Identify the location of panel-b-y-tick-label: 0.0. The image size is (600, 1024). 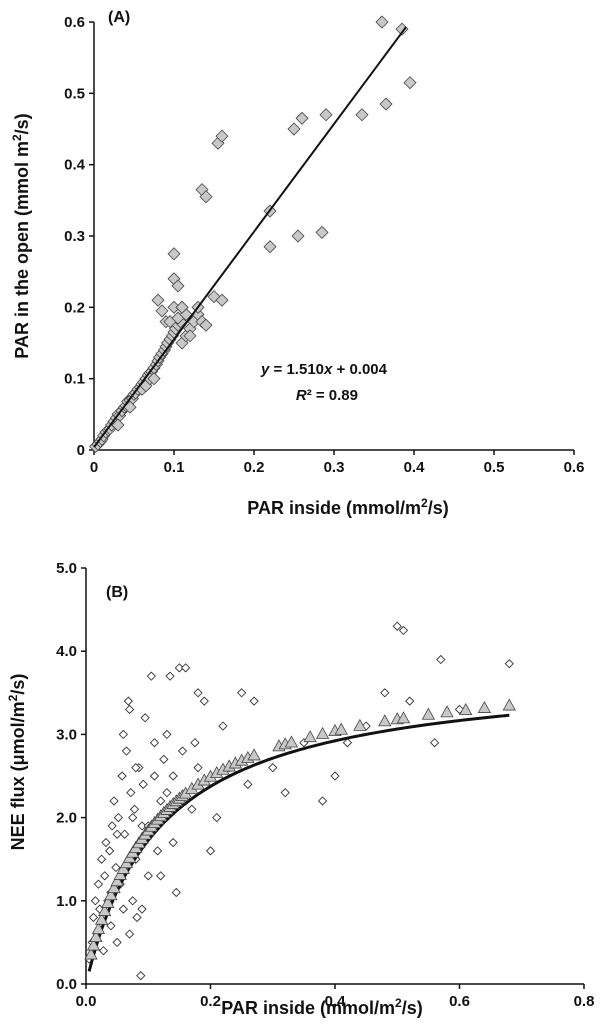
(66, 984).